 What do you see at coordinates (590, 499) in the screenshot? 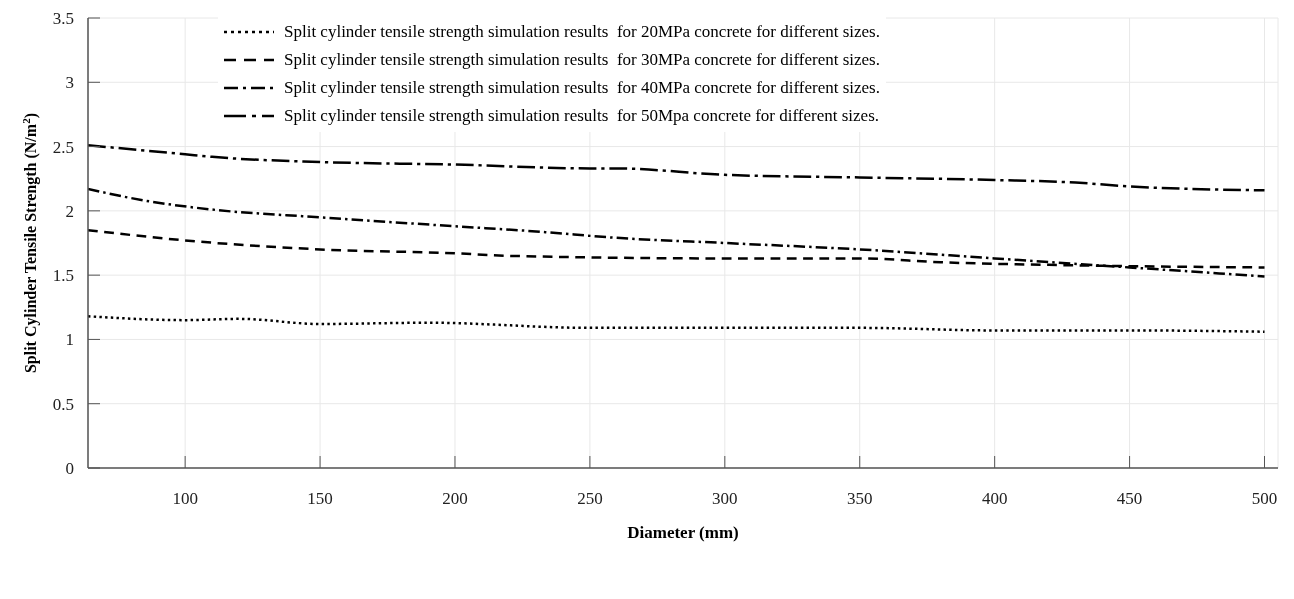
I see `x-tick-label: 250` at bounding box center [590, 499].